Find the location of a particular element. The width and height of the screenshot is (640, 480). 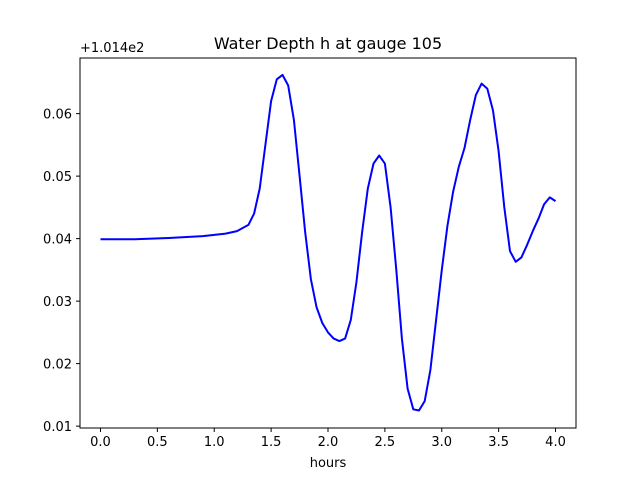

x-tick-label: 3.0 is located at coordinates (441, 442).